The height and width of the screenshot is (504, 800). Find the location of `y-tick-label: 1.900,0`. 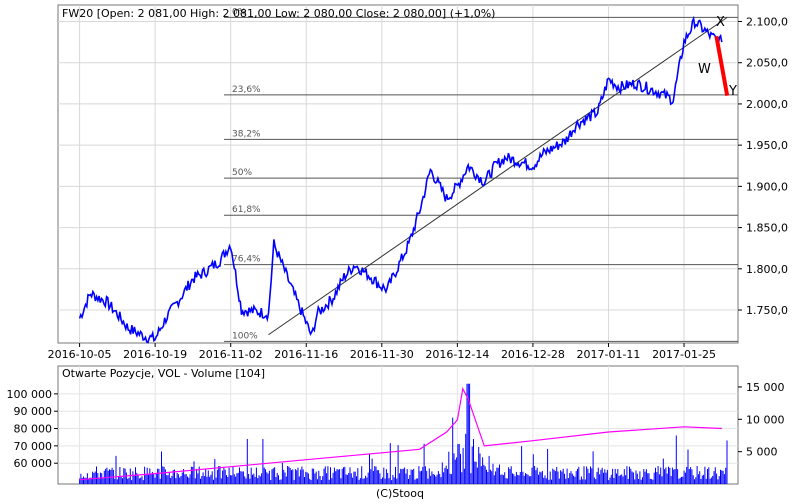

y-tick-label: 1.900,0 is located at coordinates (767, 186).